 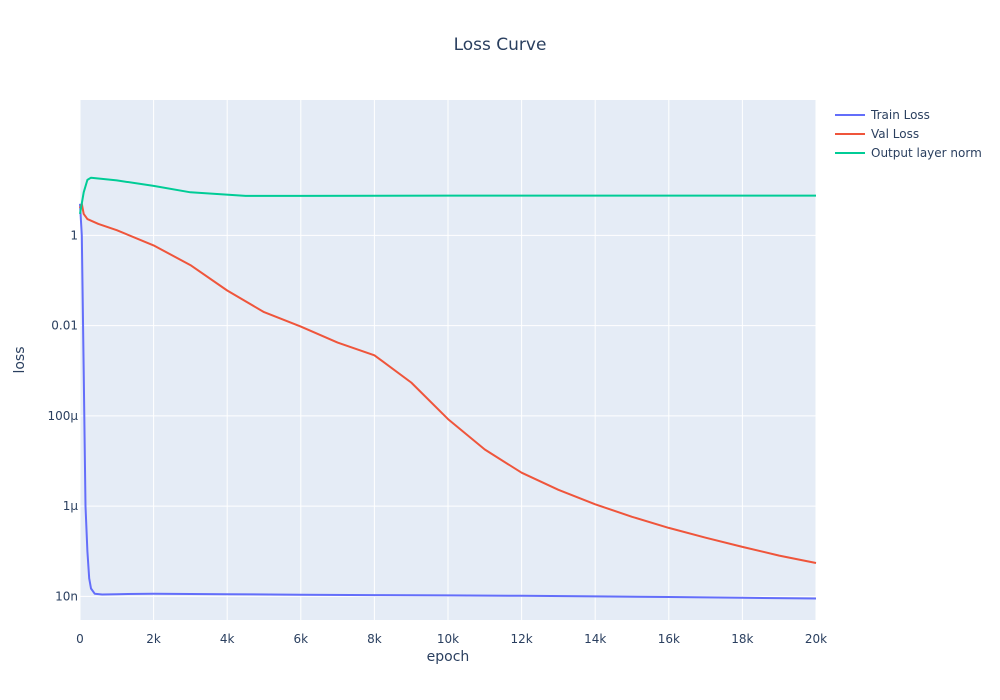 What do you see at coordinates (71, 506) in the screenshot?
I see `y-tick-label: 1μ` at bounding box center [71, 506].